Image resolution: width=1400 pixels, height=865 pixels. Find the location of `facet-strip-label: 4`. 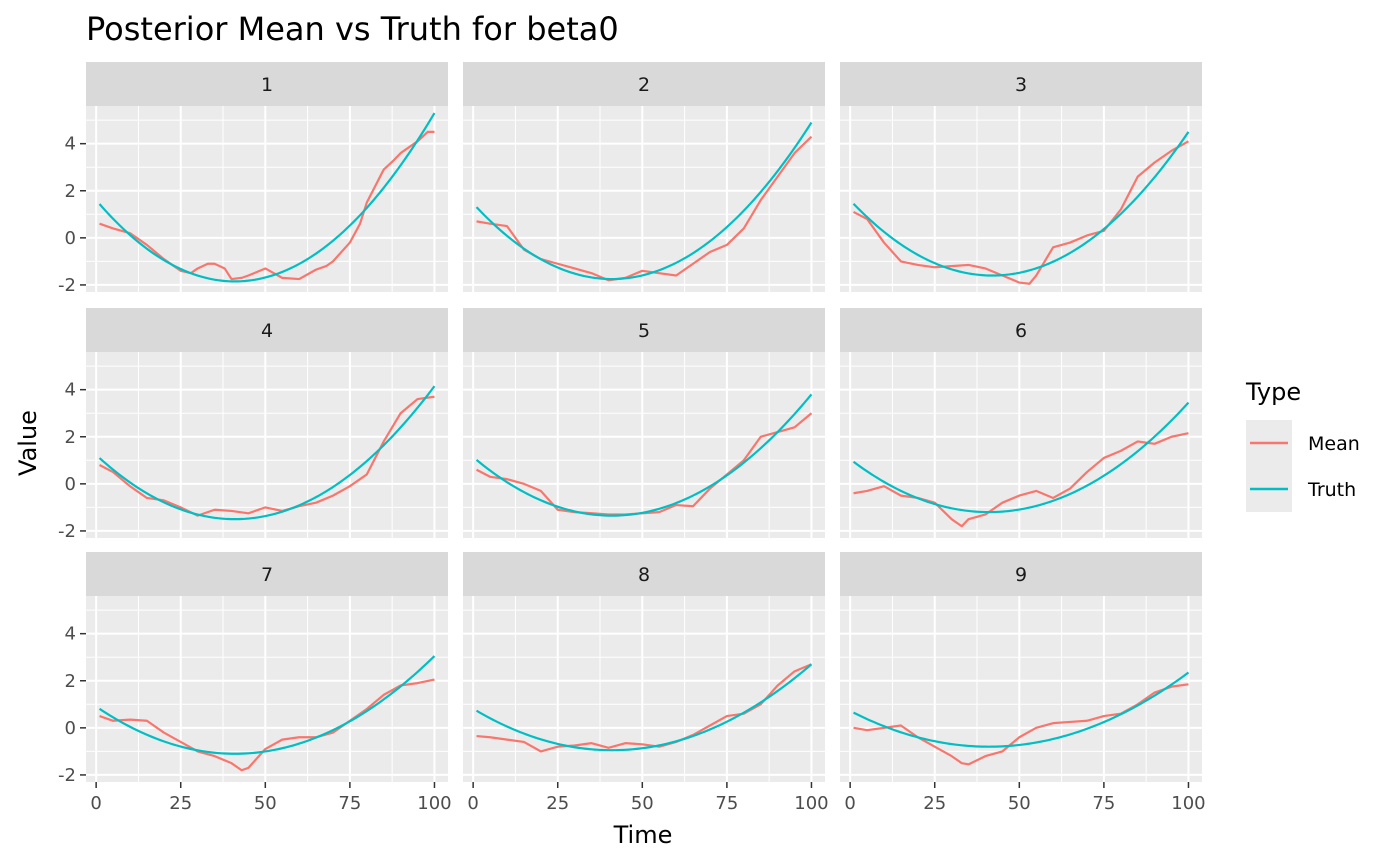

facet-strip-label: 4 is located at coordinates (267, 331).